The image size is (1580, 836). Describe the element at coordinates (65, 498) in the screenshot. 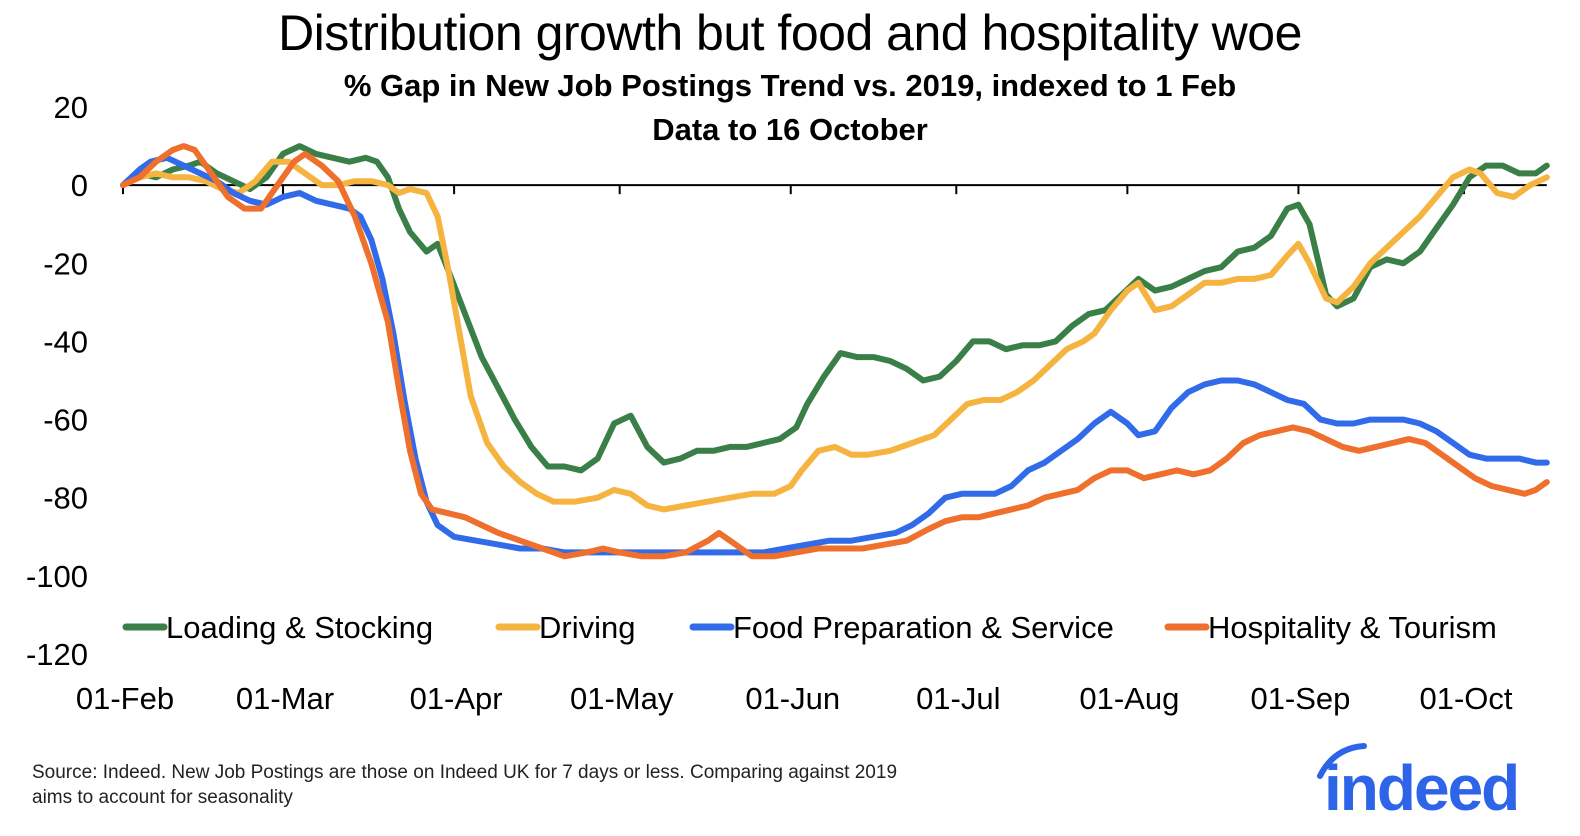

I see `y-tick-label: -80` at that location.